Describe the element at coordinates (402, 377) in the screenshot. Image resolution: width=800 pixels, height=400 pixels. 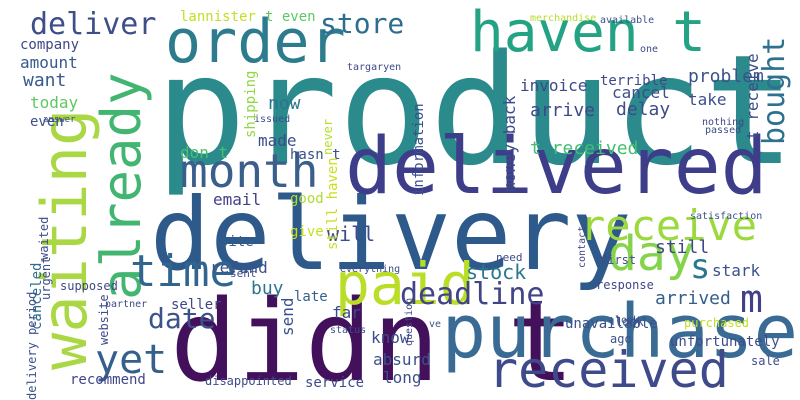
I see `word-long: long` at that location.